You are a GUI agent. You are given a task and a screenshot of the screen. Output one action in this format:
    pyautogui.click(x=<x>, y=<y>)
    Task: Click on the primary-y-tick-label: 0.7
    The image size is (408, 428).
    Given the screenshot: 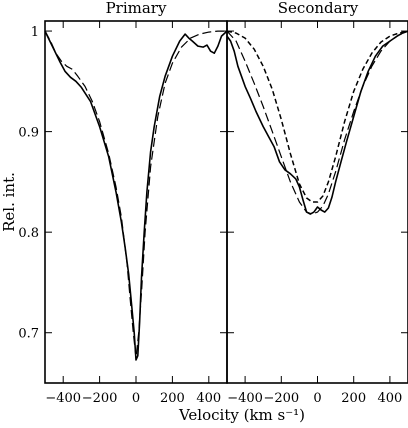 What is the action you would take?
    pyautogui.click(x=28, y=334)
    